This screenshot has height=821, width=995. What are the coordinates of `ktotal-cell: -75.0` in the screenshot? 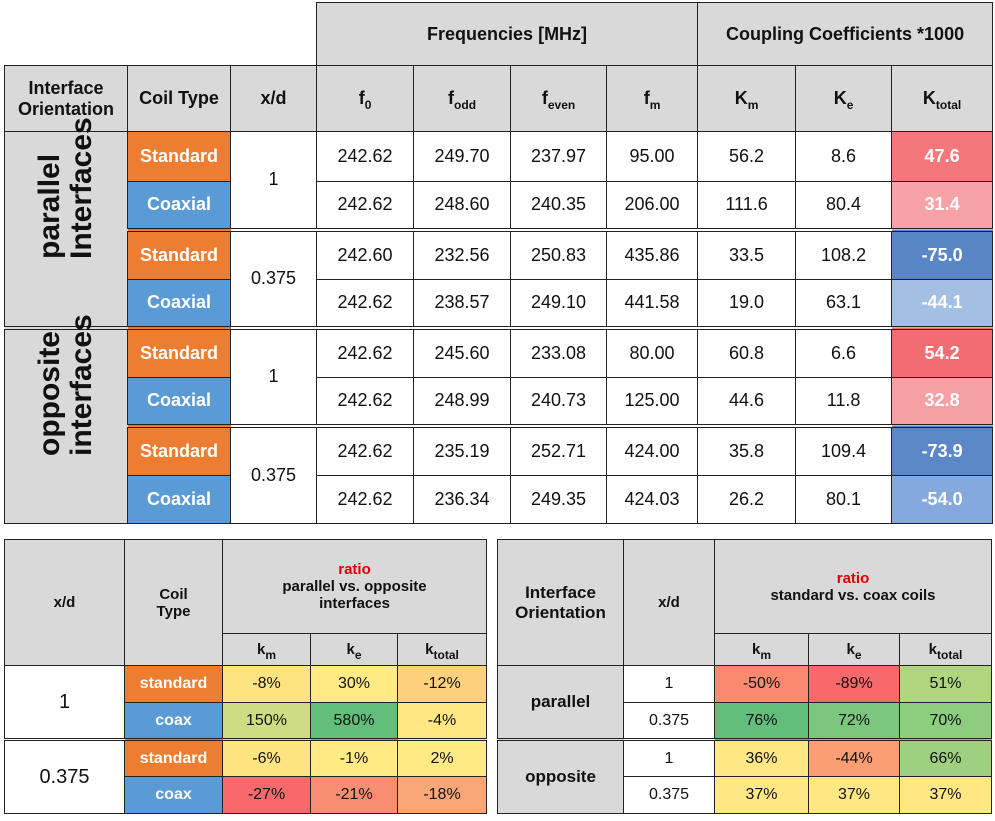 It's located at (942, 253).